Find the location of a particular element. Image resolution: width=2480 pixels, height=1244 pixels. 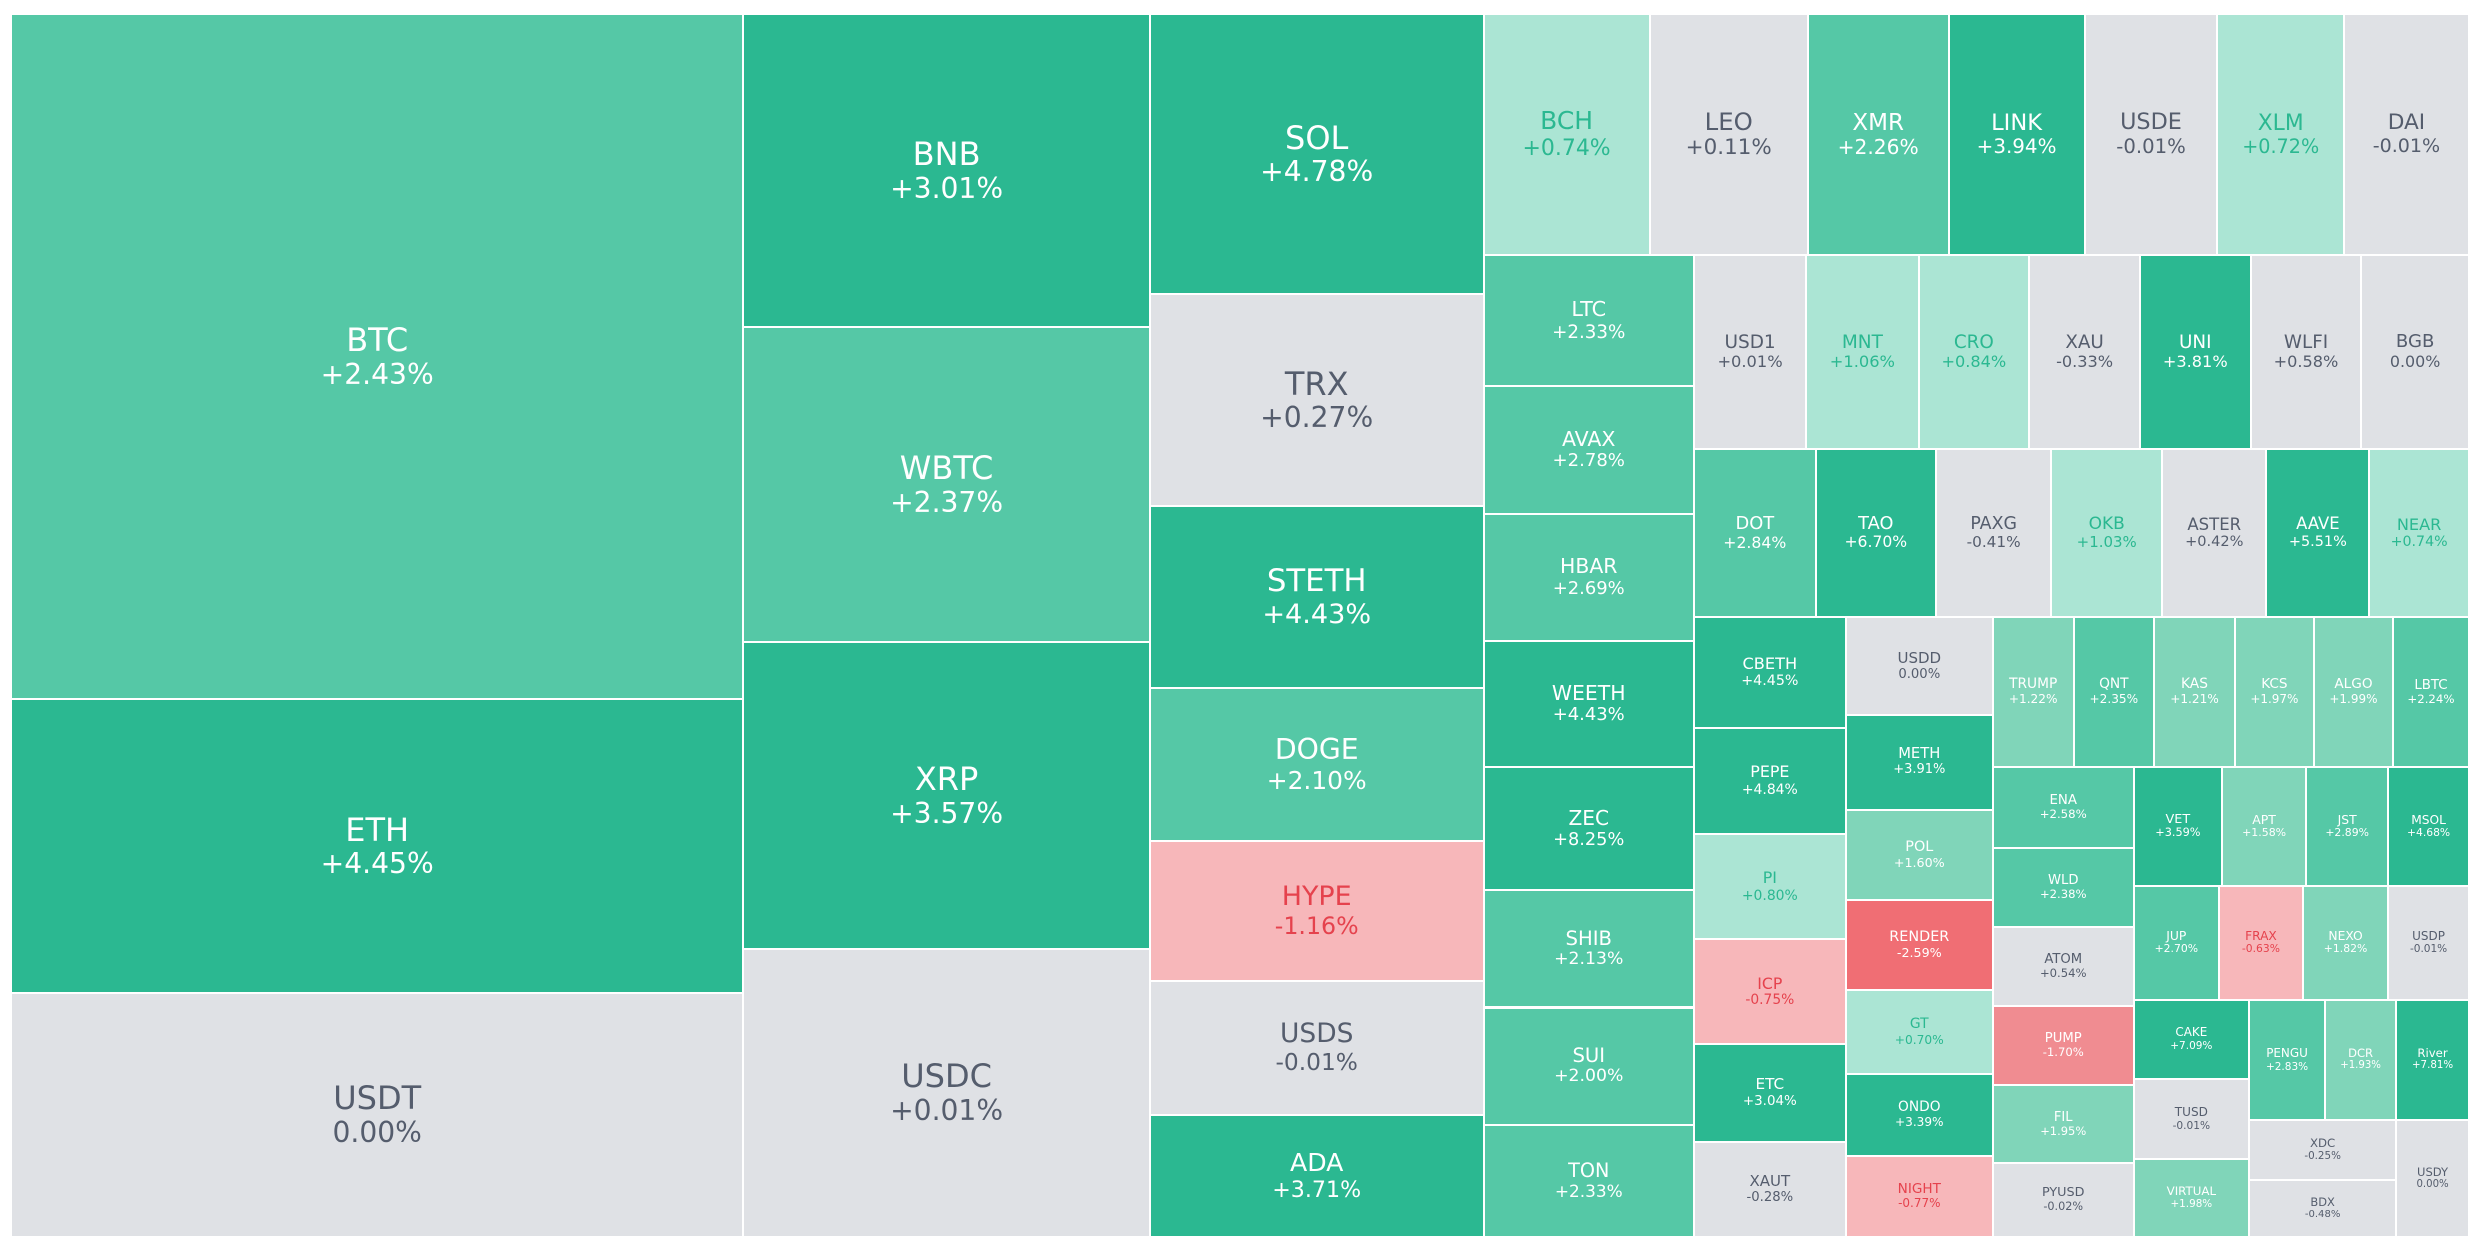

tile: HBAR +2.69% is located at coordinates (1588, 577).